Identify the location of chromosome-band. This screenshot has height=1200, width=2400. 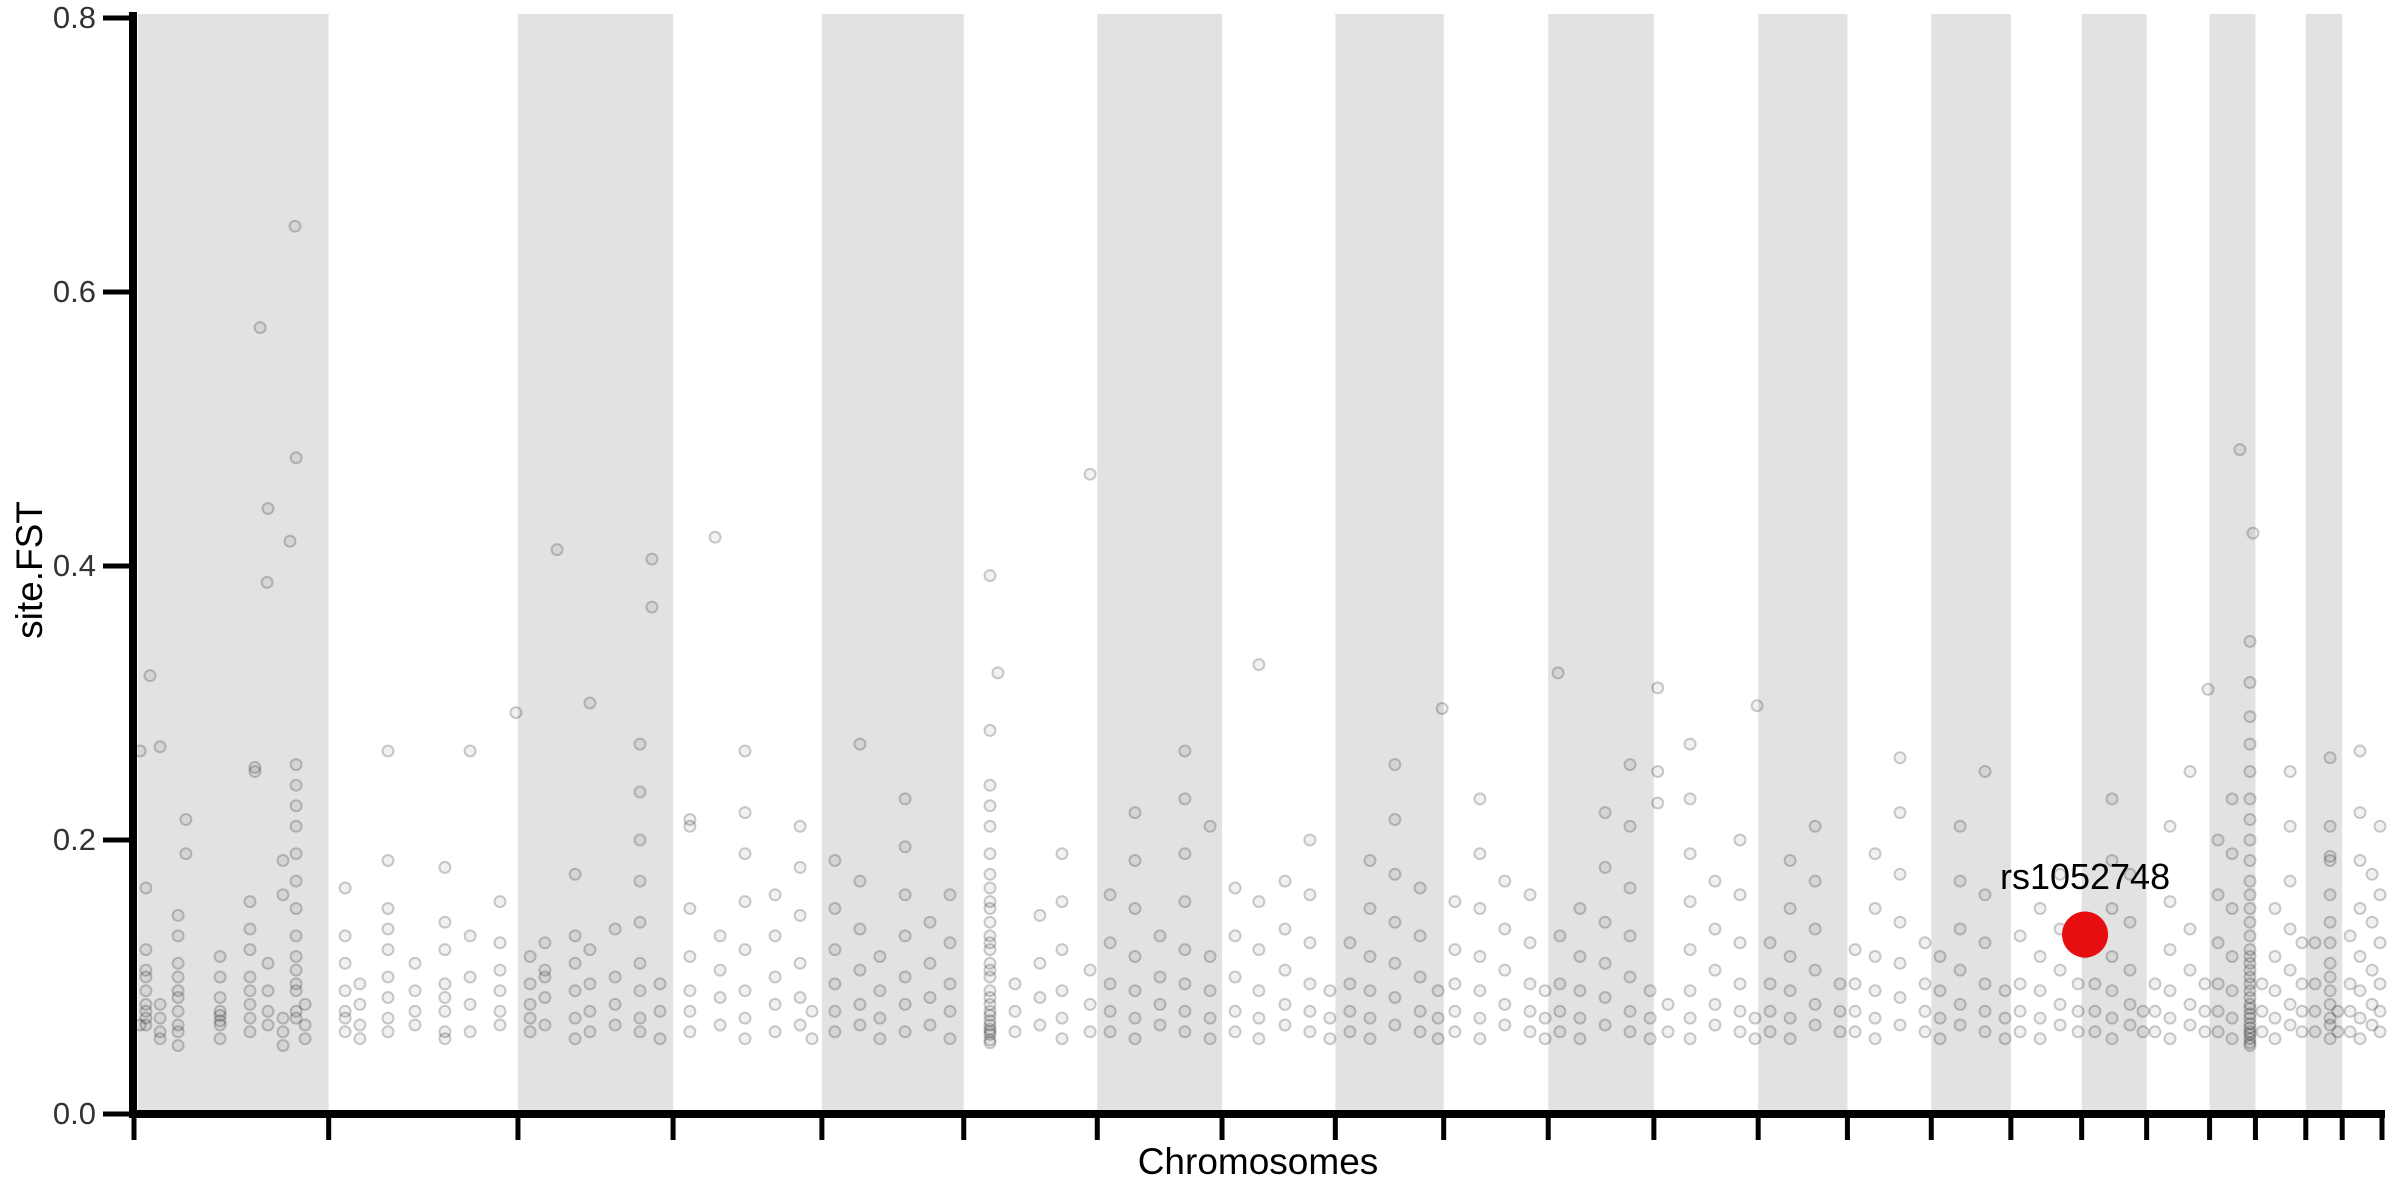
(1601, 562).